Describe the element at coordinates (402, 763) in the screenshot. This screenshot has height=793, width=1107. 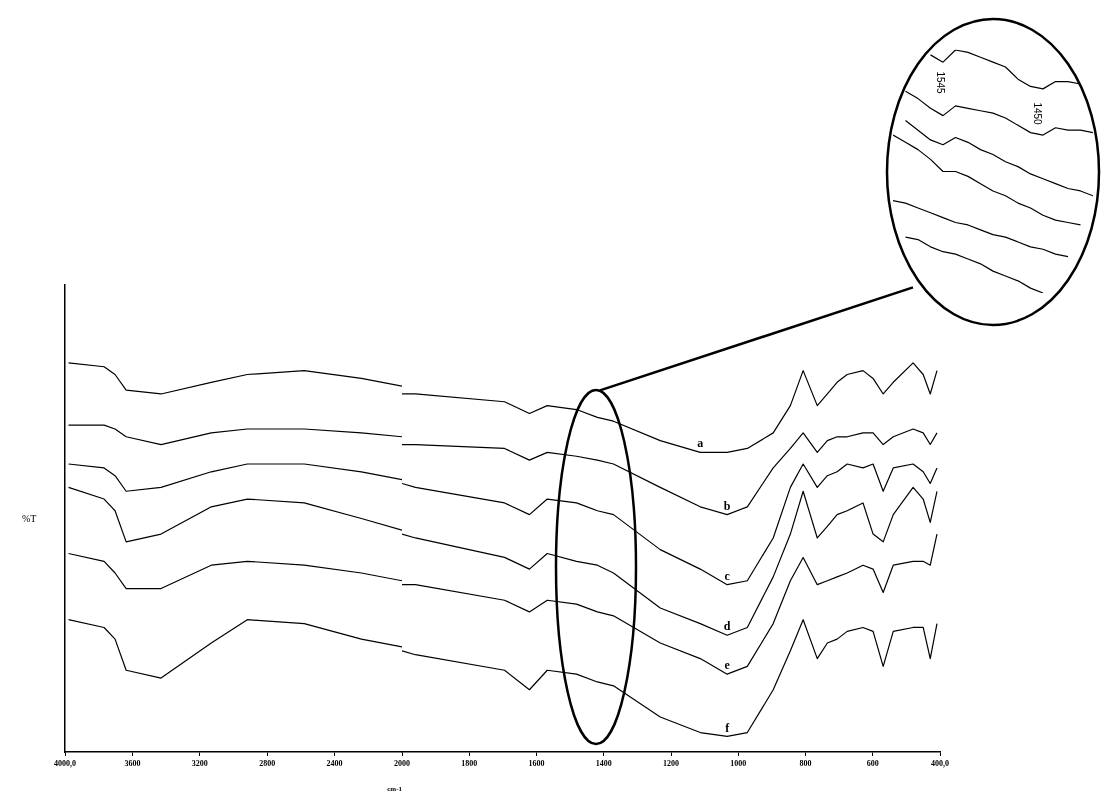
I see `x-tick-label: 2000` at that location.